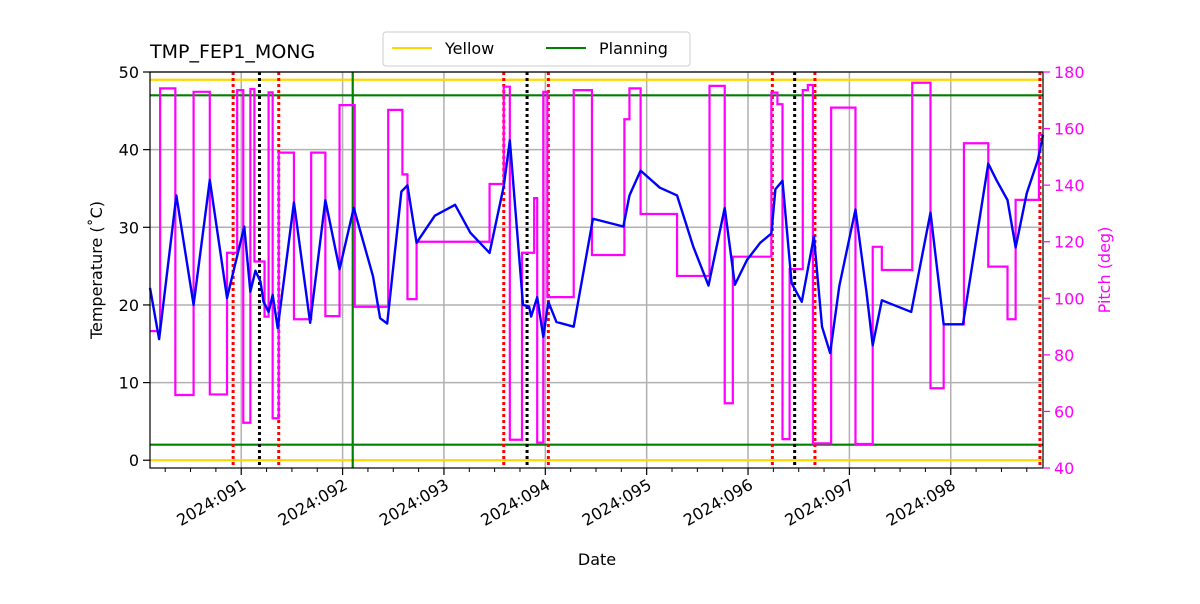  I want to click on legend: Yellow Planning, so click(536, 49).